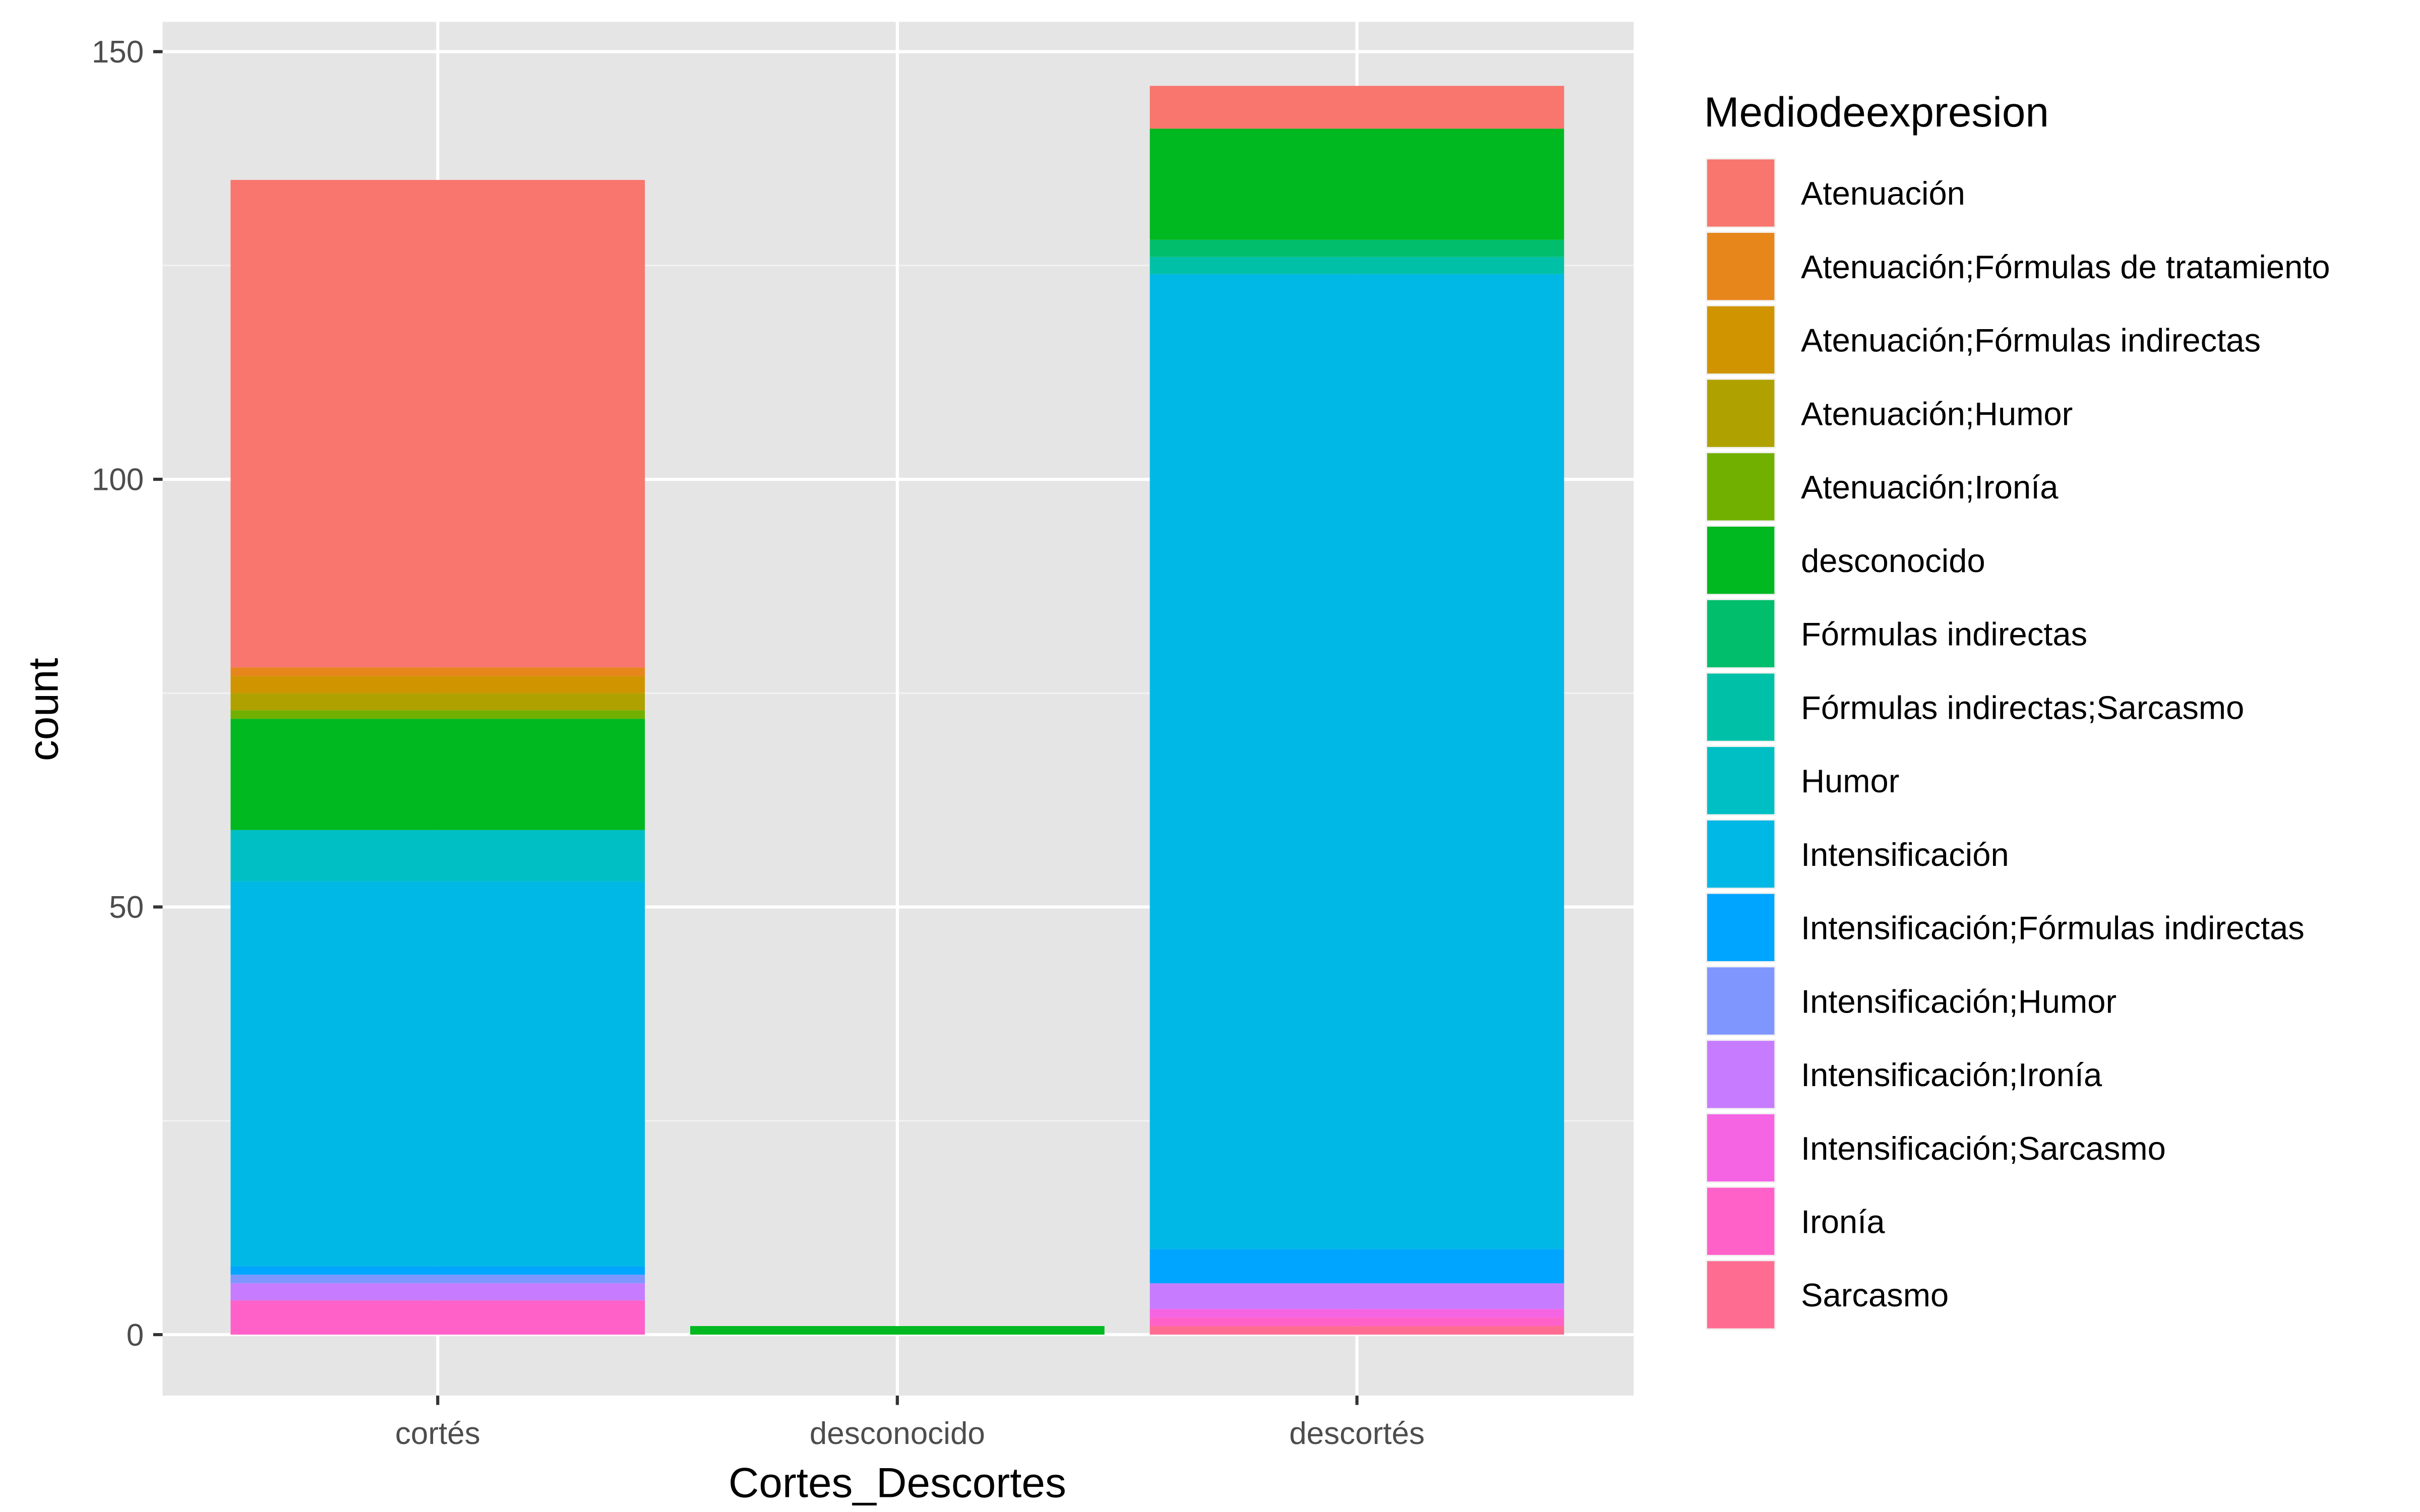  Describe the element at coordinates (1357, 1330) in the screenshot. I see `bar-segment-descortés-Sarcasmo` at that location.